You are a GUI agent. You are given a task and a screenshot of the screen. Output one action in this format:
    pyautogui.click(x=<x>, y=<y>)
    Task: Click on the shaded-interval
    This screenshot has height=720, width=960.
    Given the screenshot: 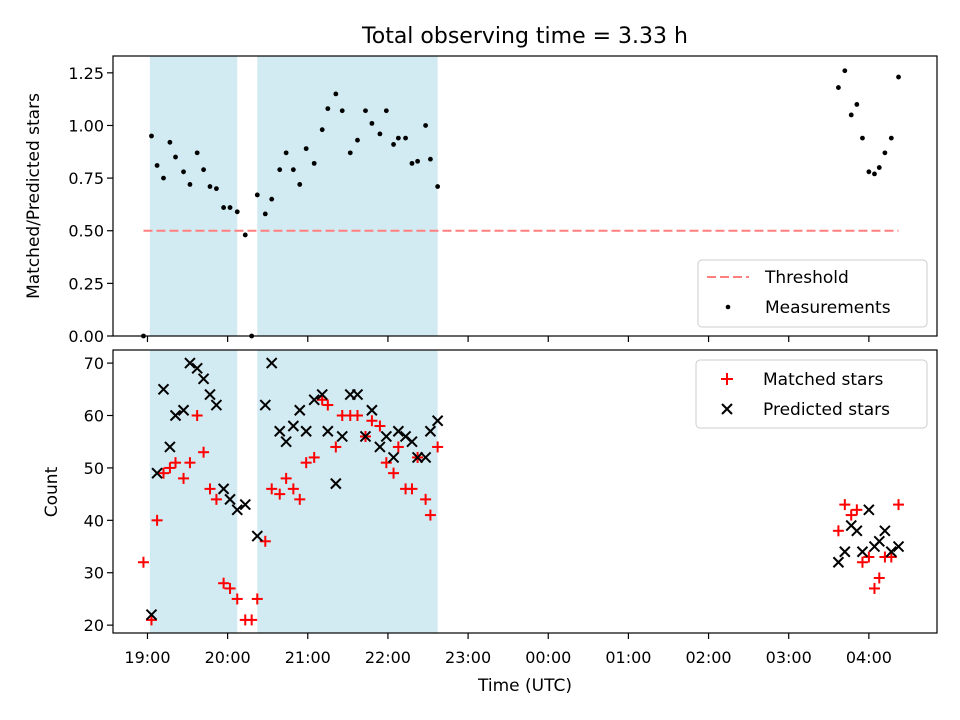 What is the action you would take?
    pyautogui.click(x=193, y=491)
    